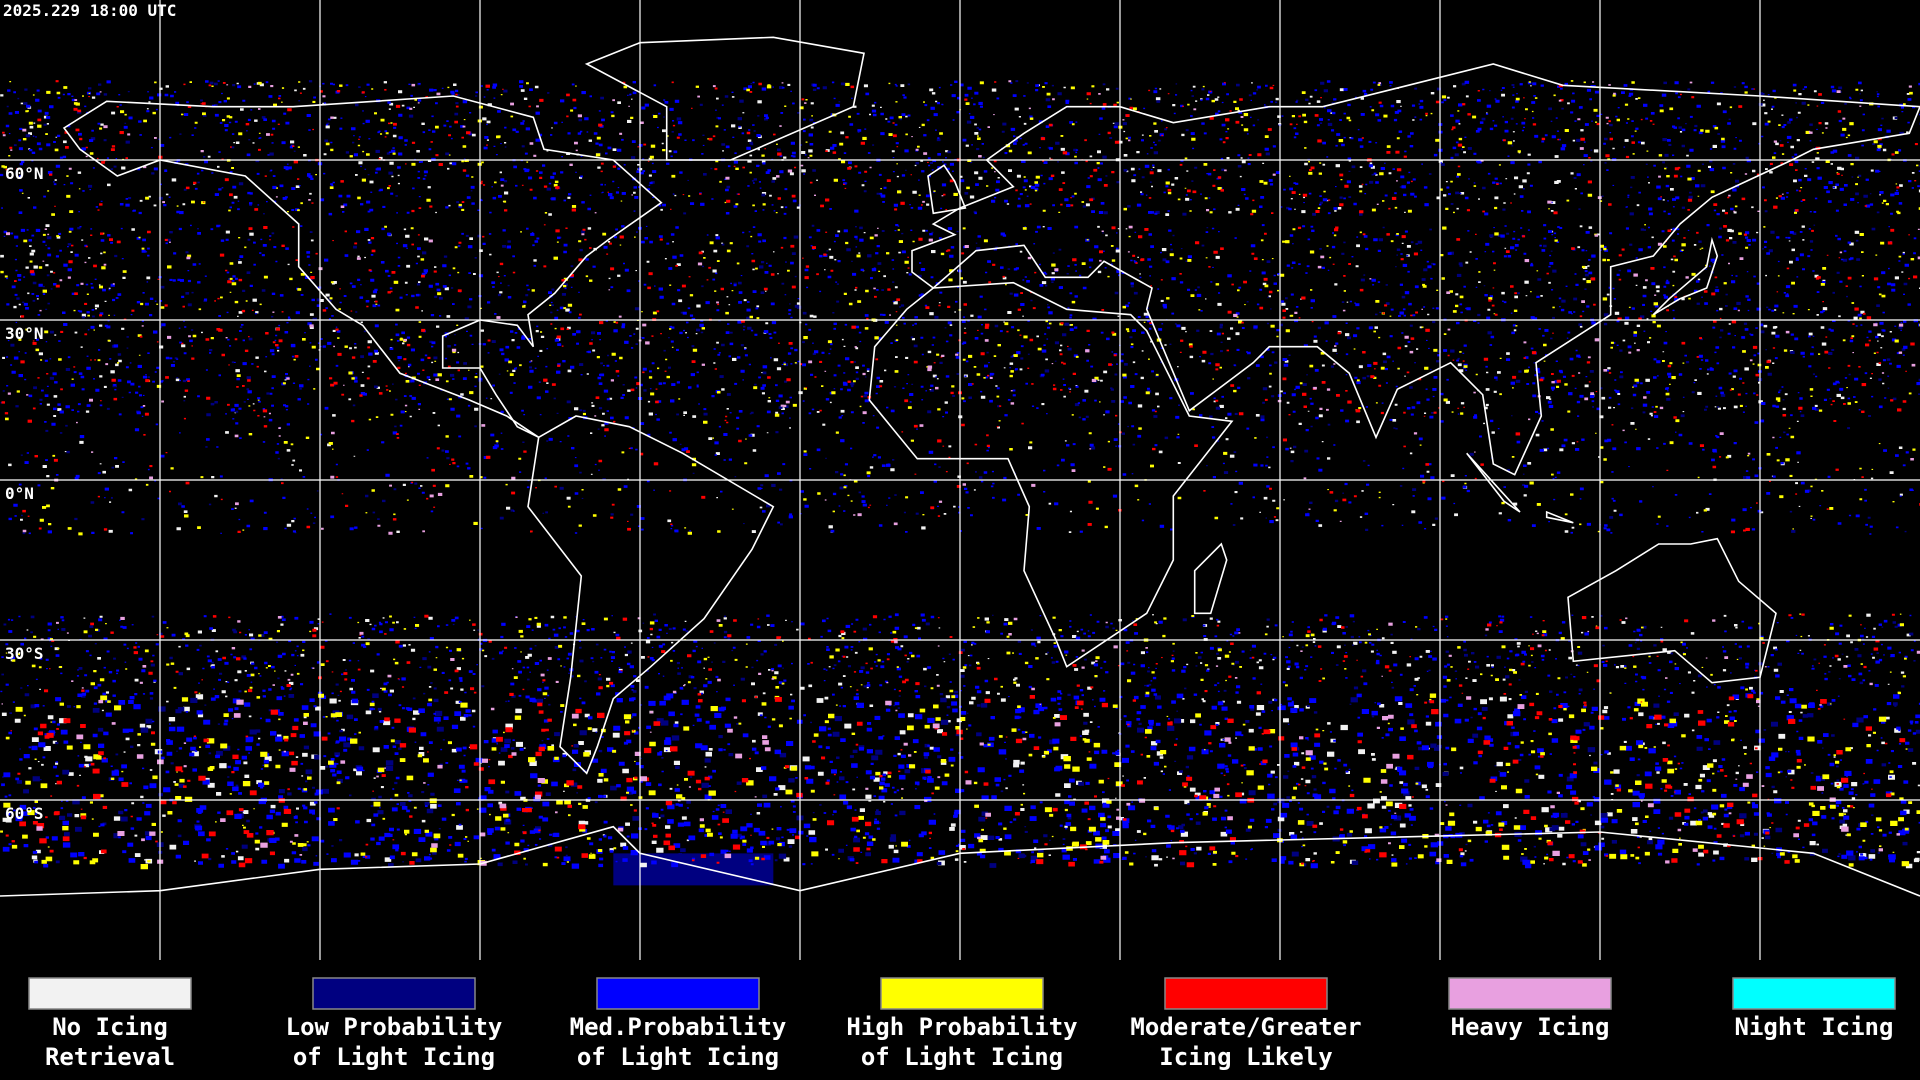 The height and width of the screenshot is (1080, 1920). Describe the element at coordinates (89, 10) in the screenshot. I see `timestamp: 2025.229 18:00 UTC` at that location.